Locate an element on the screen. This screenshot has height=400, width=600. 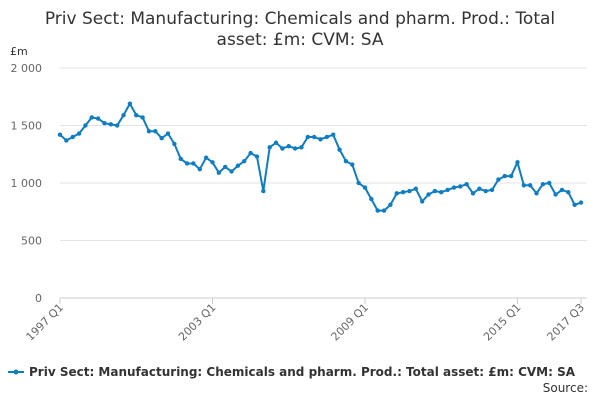
y-tick-label: 0 is located at coordinates (38, 298).